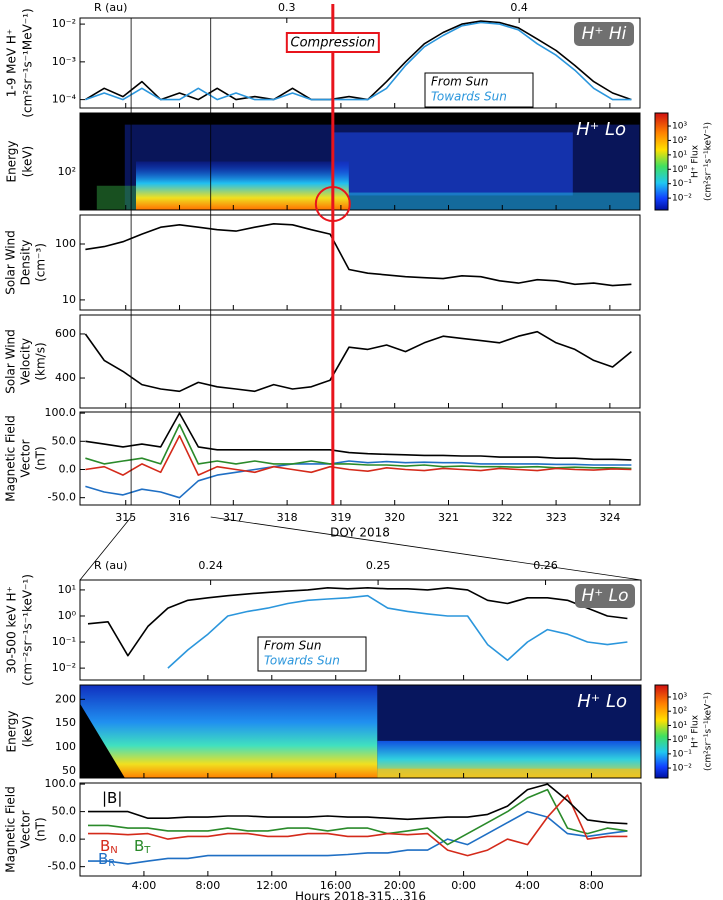  Describe the element at coordinates (609, 517) in the screenshot. I see `x-tick-label: 324` at that location.